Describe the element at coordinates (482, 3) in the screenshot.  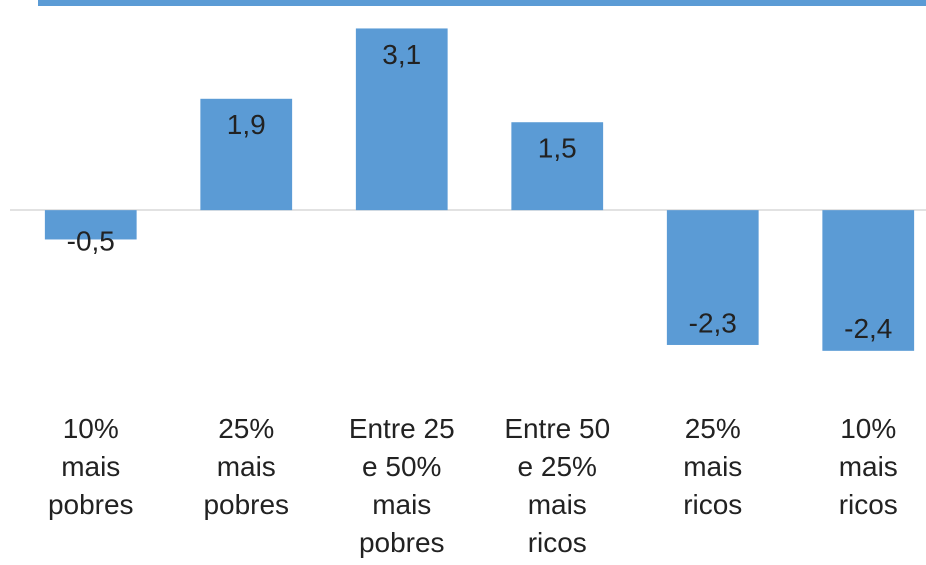
I see `top-strip` at that location.